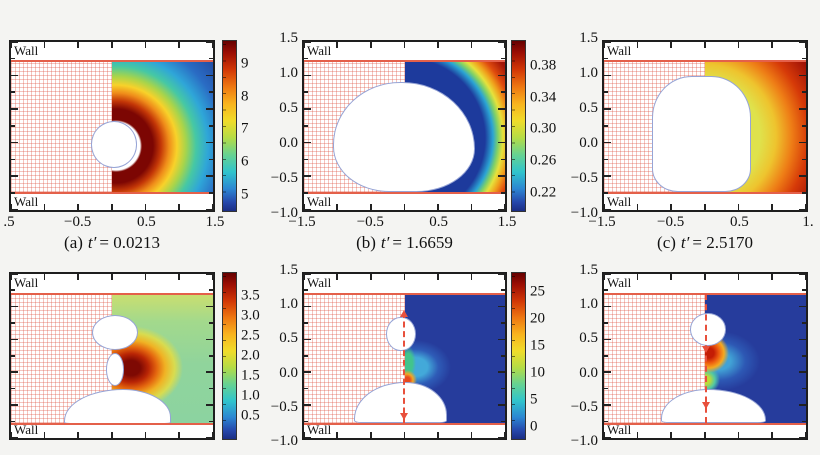 This screenshot has height=455, width=820. I want to click on panel-c-x-axis-labels: −1.5 −0.5 0.5 1., so click(700, 224).